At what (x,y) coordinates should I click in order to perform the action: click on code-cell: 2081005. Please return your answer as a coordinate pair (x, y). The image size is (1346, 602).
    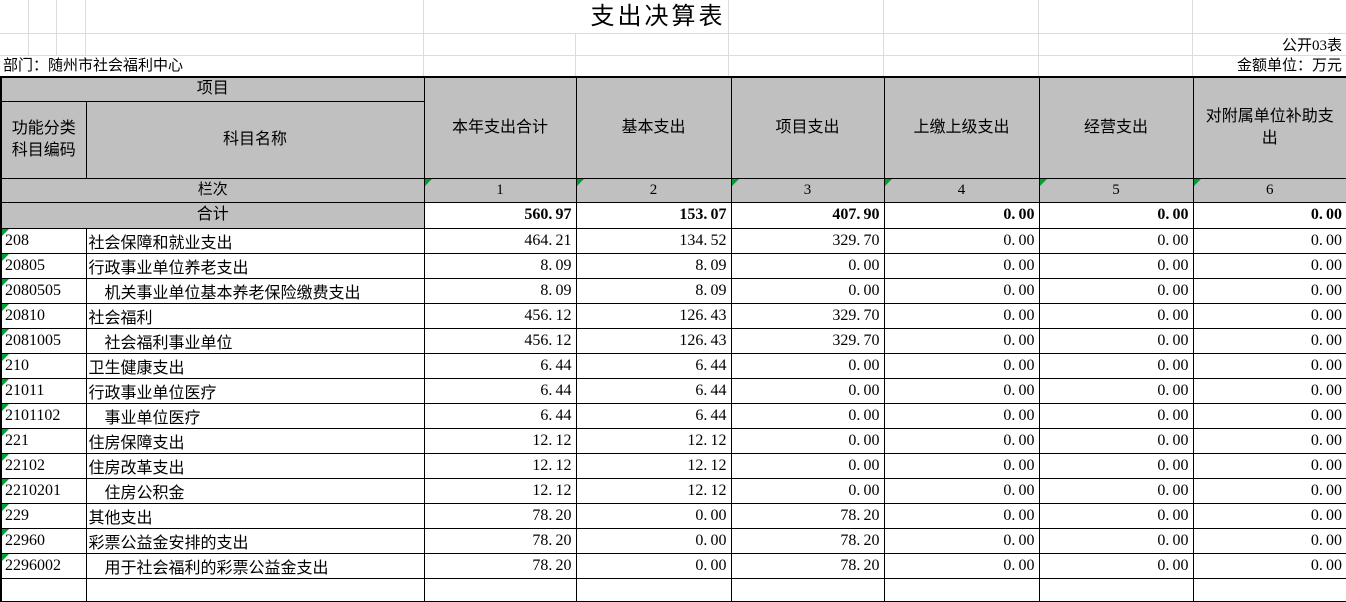
    Looking at the image, I should click on (43, 340).